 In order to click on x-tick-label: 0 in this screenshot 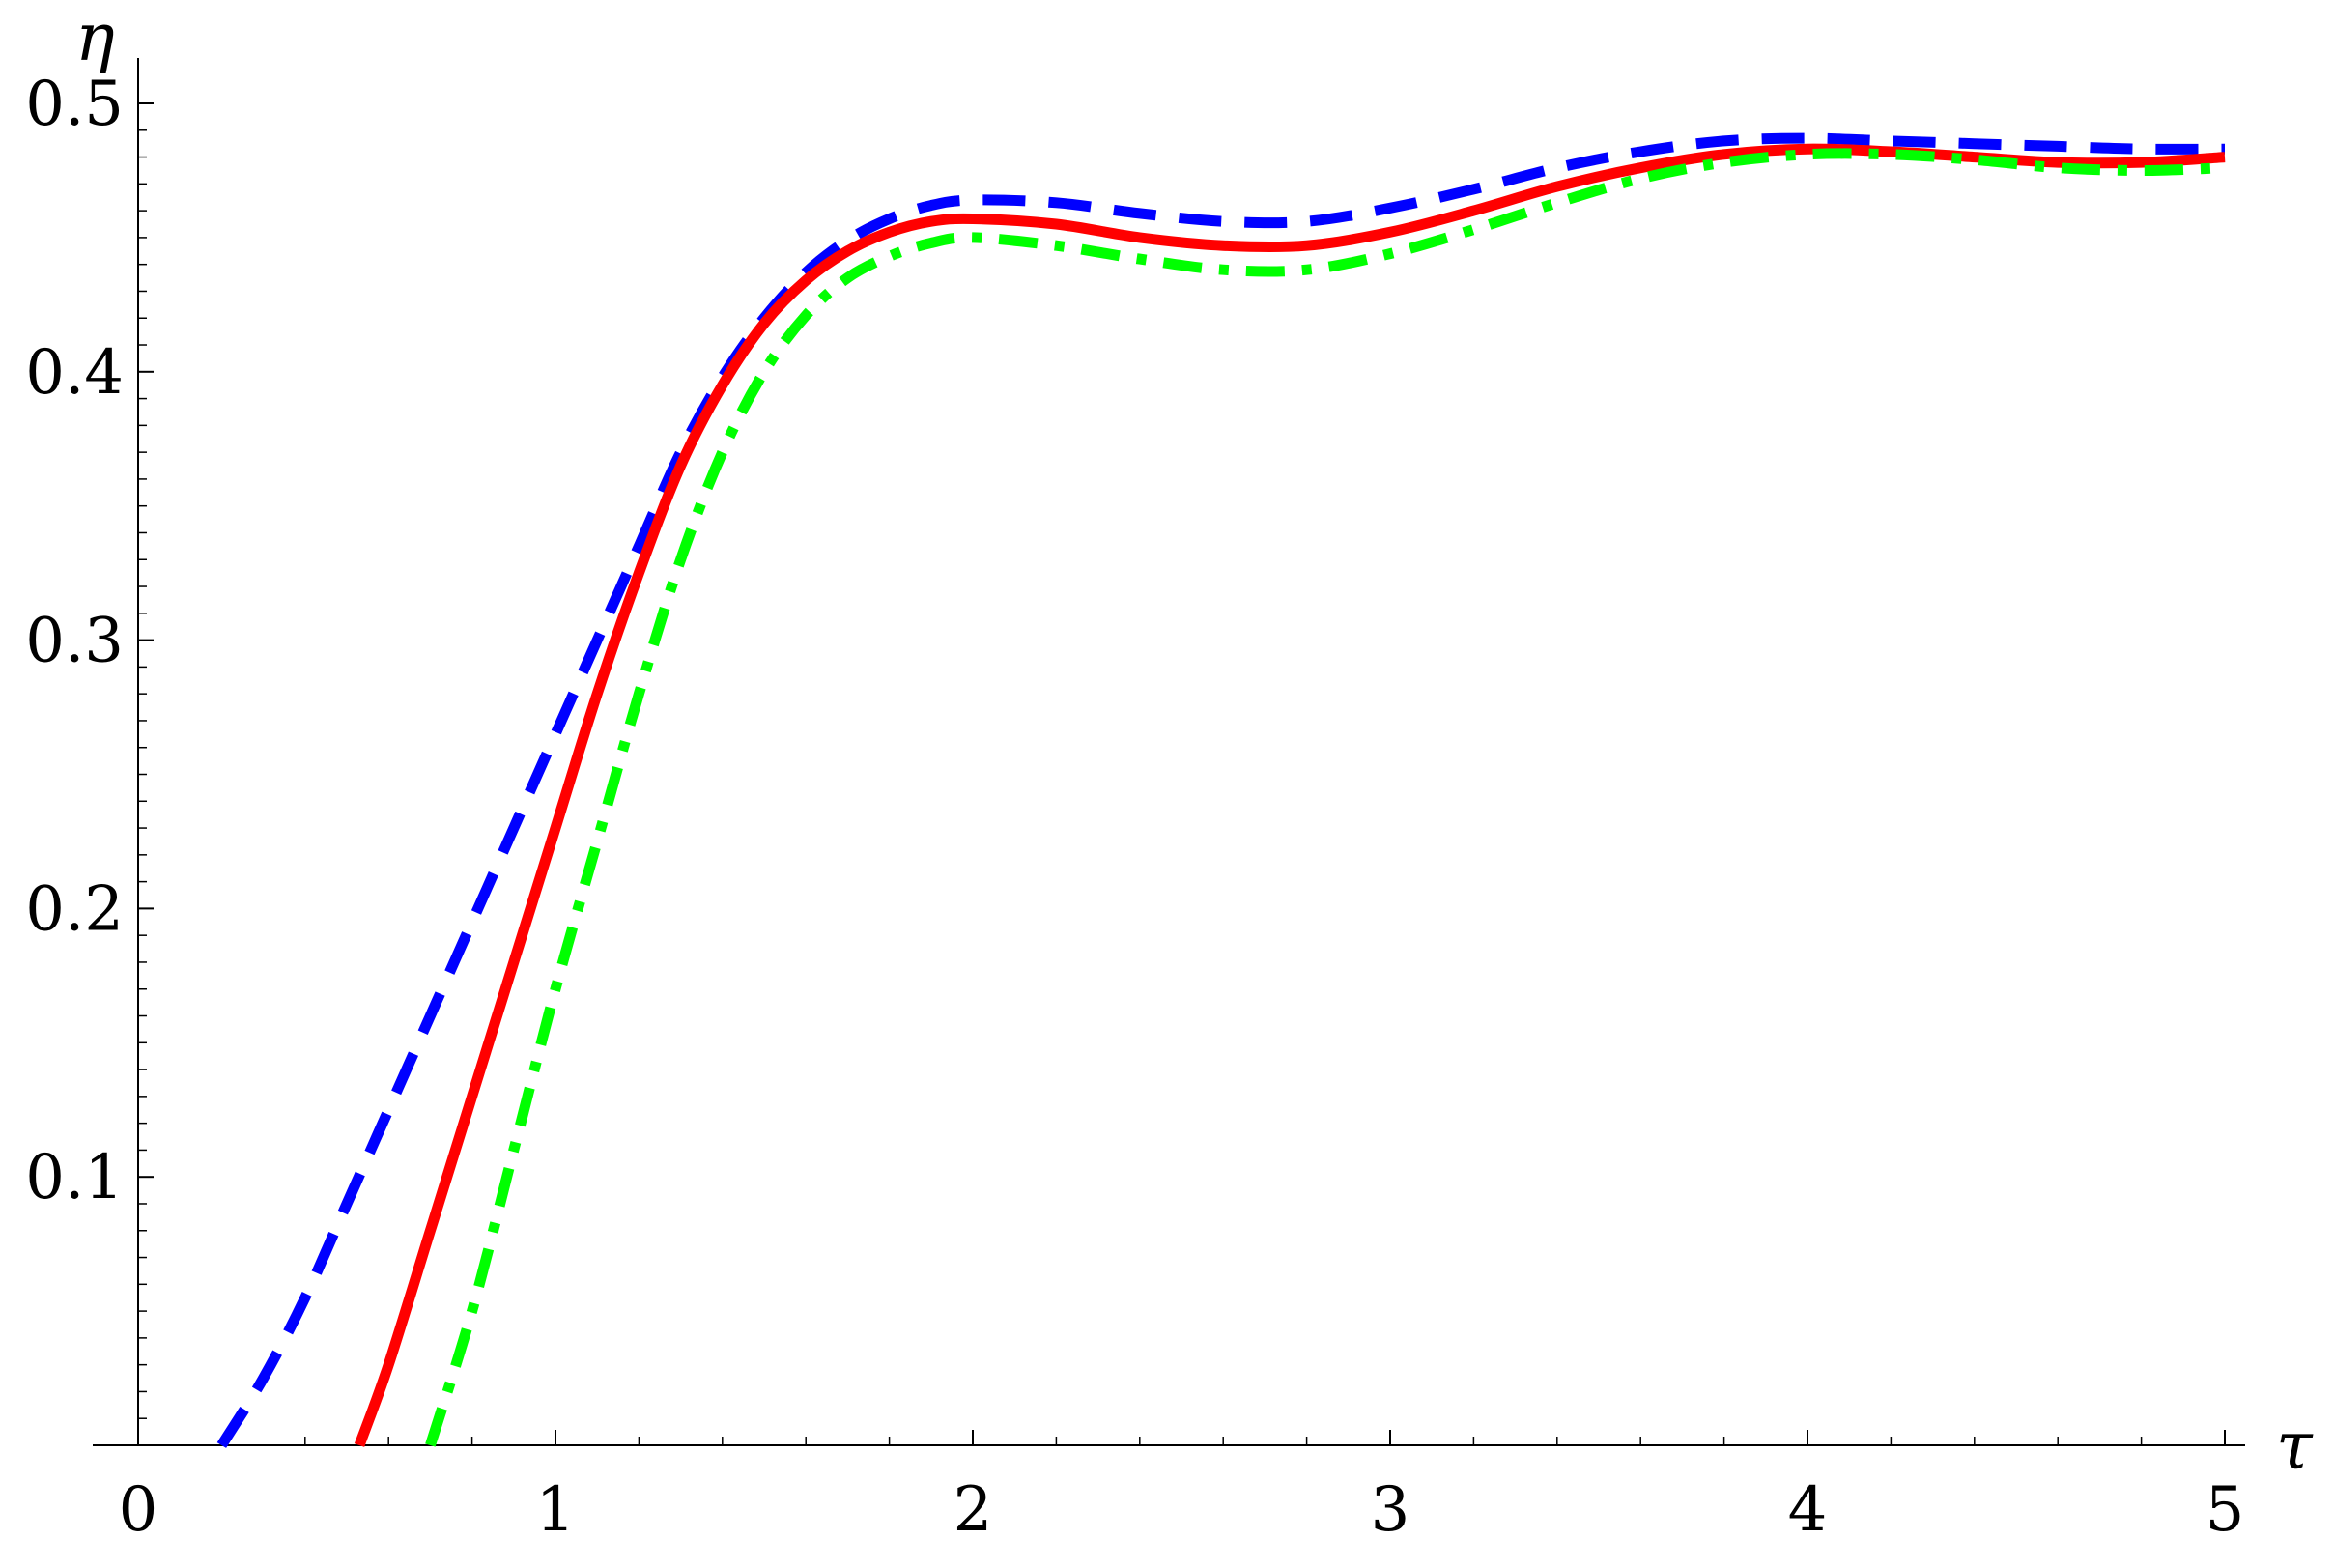, I will do `click(138, 1510)`.